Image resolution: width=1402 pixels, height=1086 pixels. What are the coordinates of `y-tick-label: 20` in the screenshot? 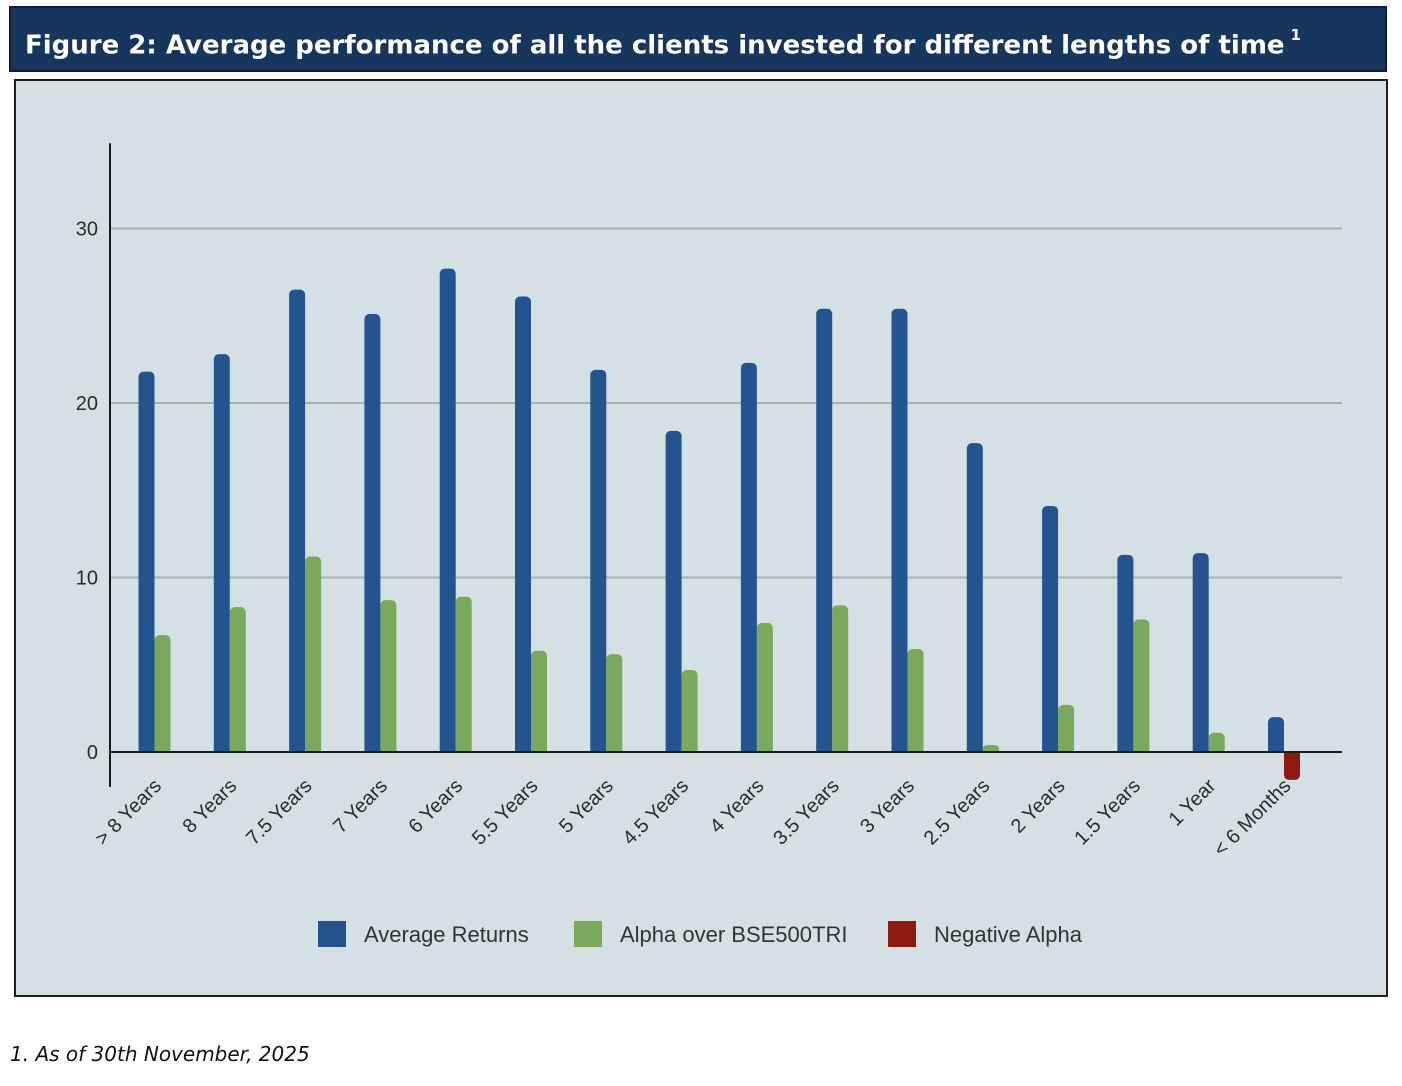 It's located at (87, 404).